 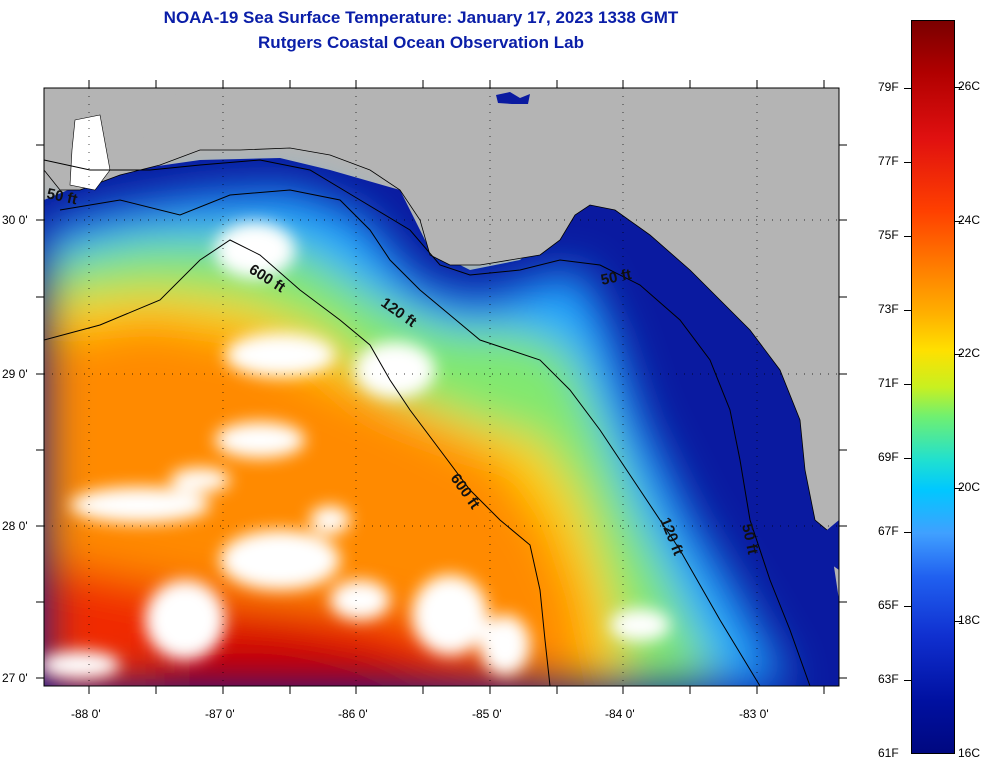 I want to click on lat-label: 30 0', so click(x=15, y=220).